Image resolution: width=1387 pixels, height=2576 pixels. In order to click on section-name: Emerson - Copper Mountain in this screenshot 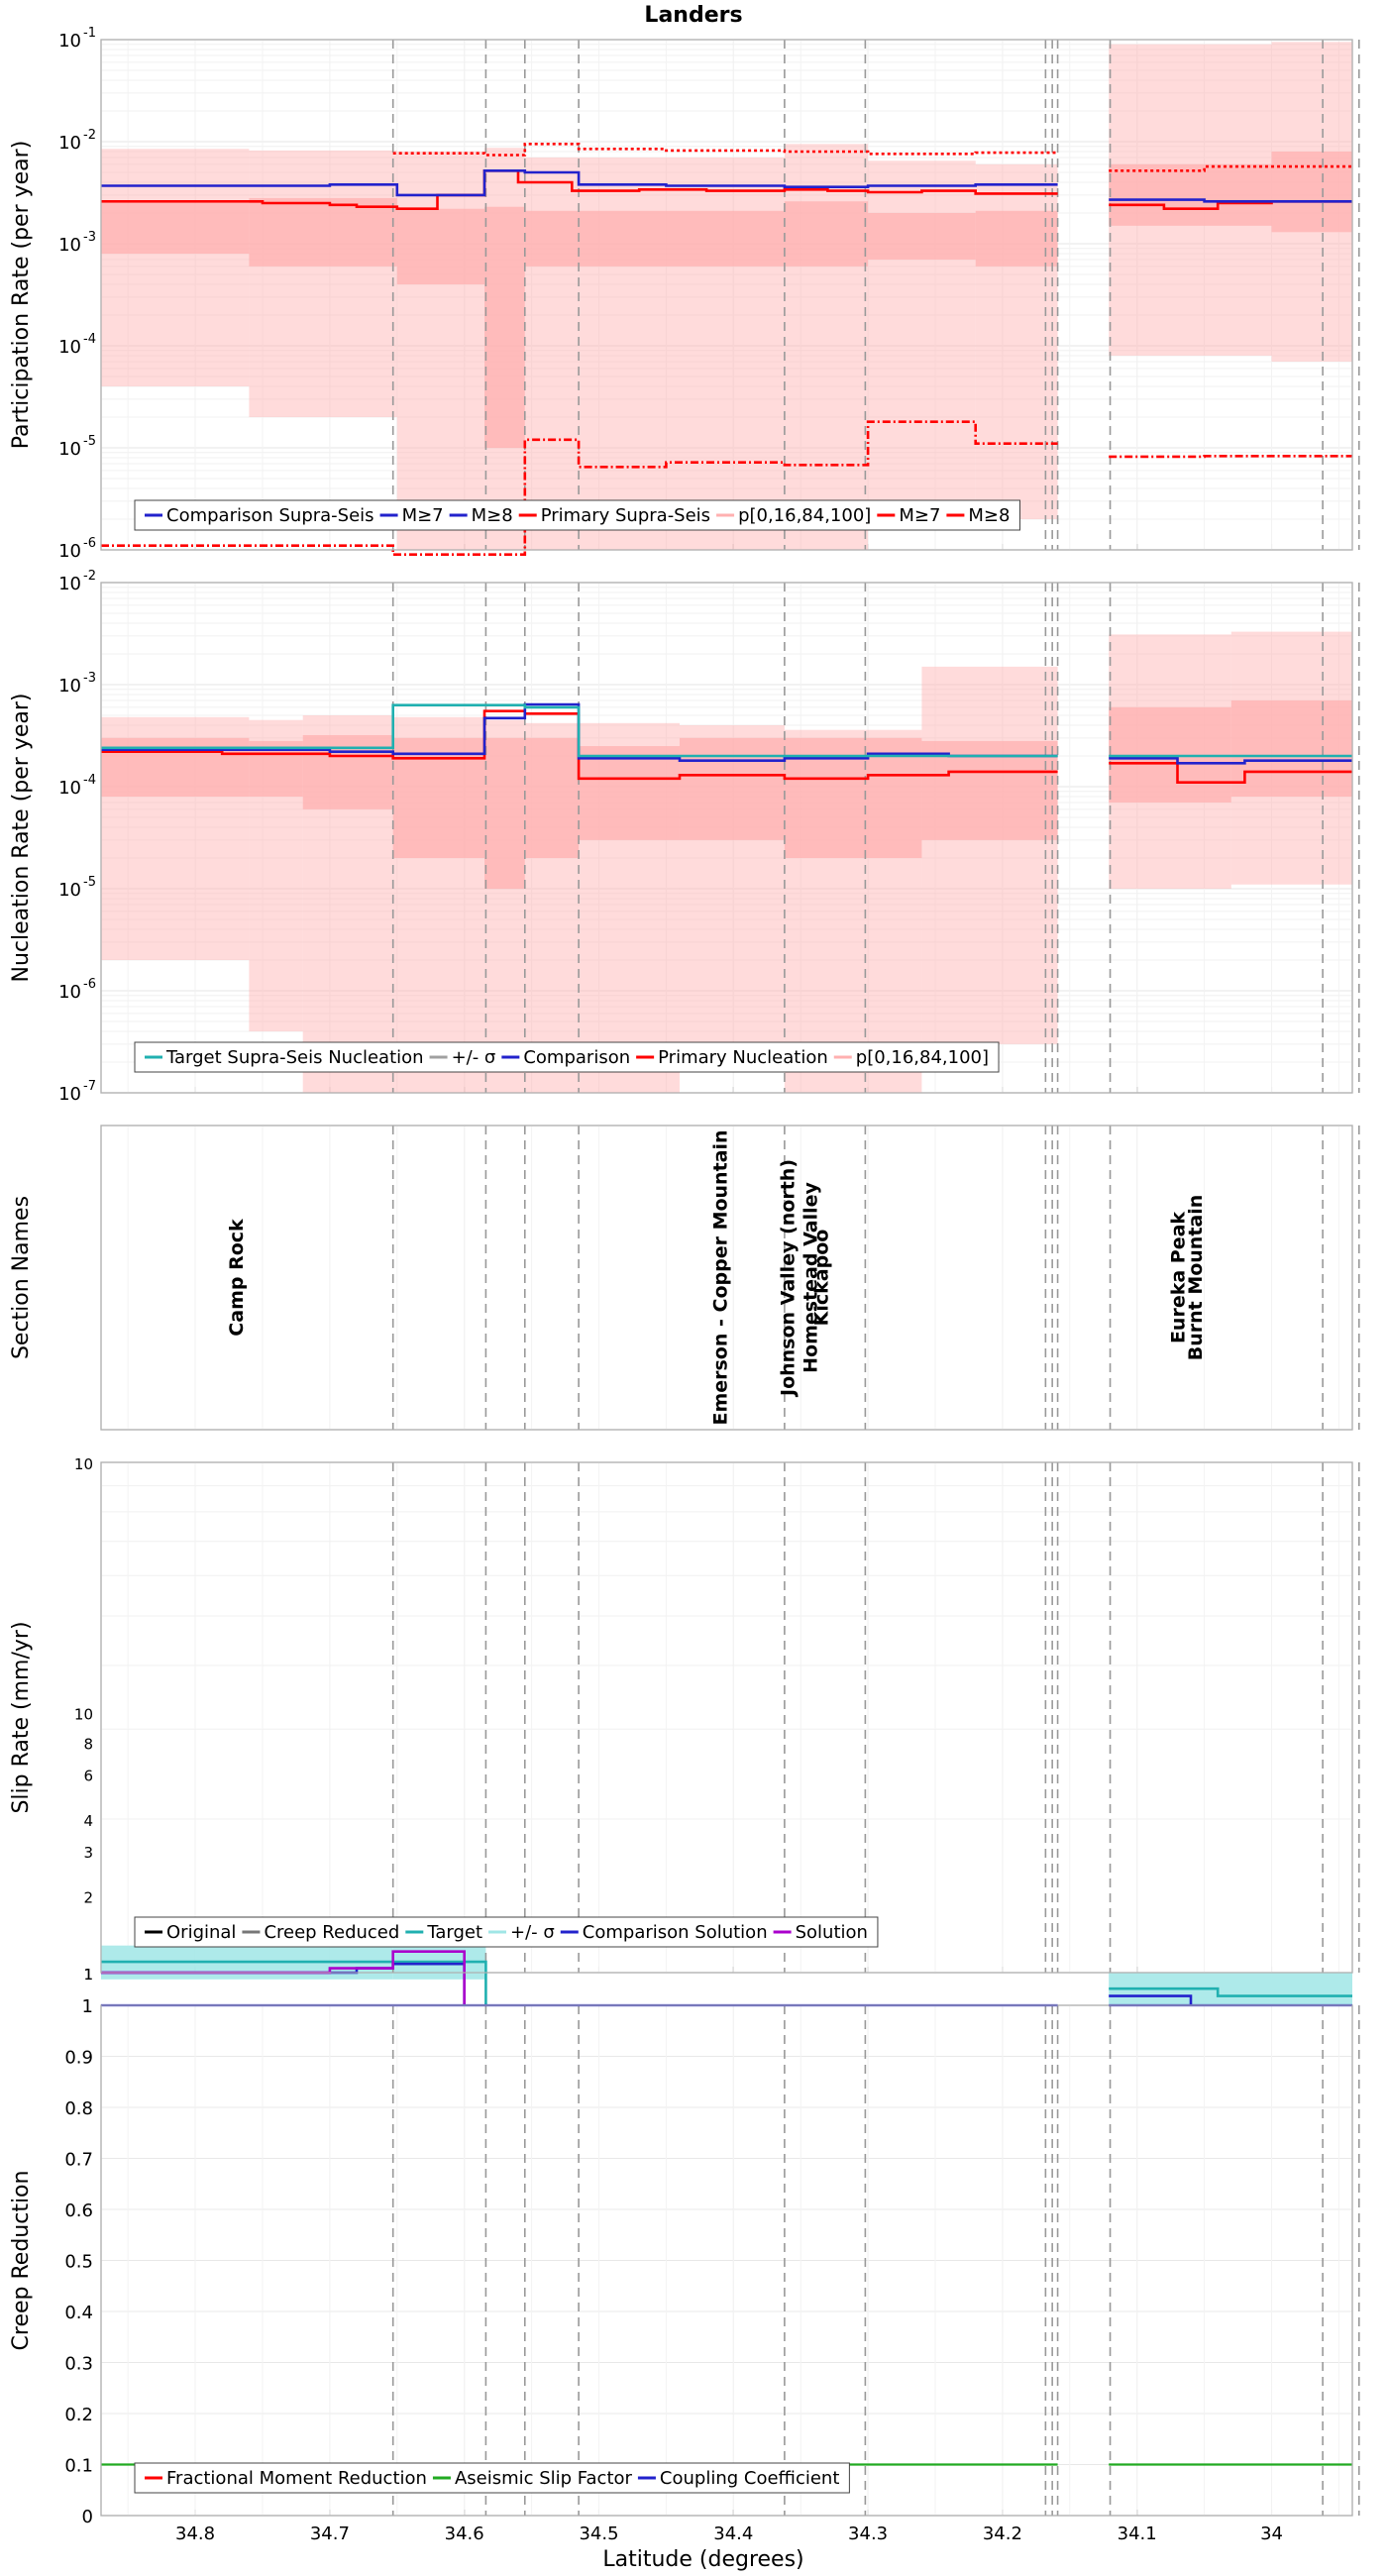, I will do `click(721, 1277)`.